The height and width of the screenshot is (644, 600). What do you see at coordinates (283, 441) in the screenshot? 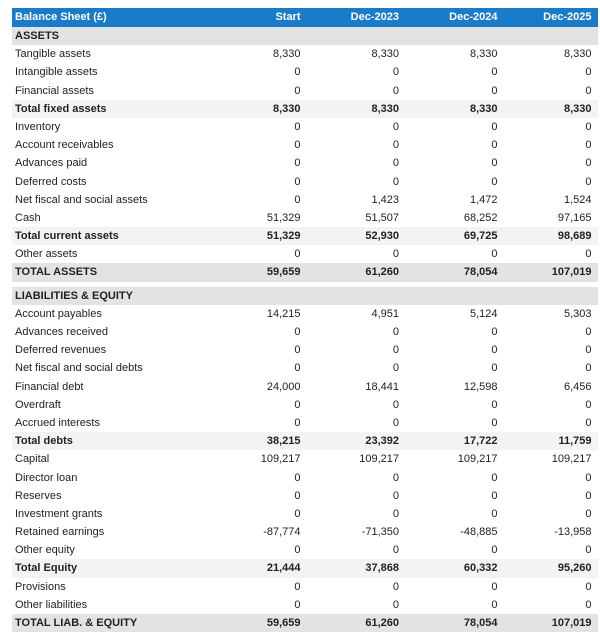
I see `cell-value: 38,215` at bounding box center [283, 441].